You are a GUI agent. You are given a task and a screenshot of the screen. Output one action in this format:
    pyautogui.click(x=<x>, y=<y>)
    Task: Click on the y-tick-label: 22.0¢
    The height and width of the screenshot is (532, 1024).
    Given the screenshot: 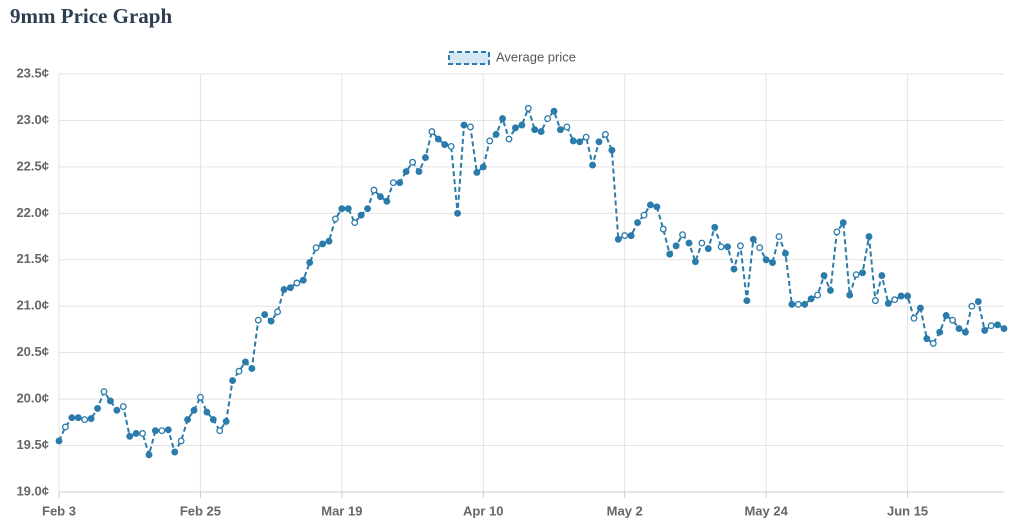 What is the action you would take?
    pyautogui.click(x=32, y=212)
    